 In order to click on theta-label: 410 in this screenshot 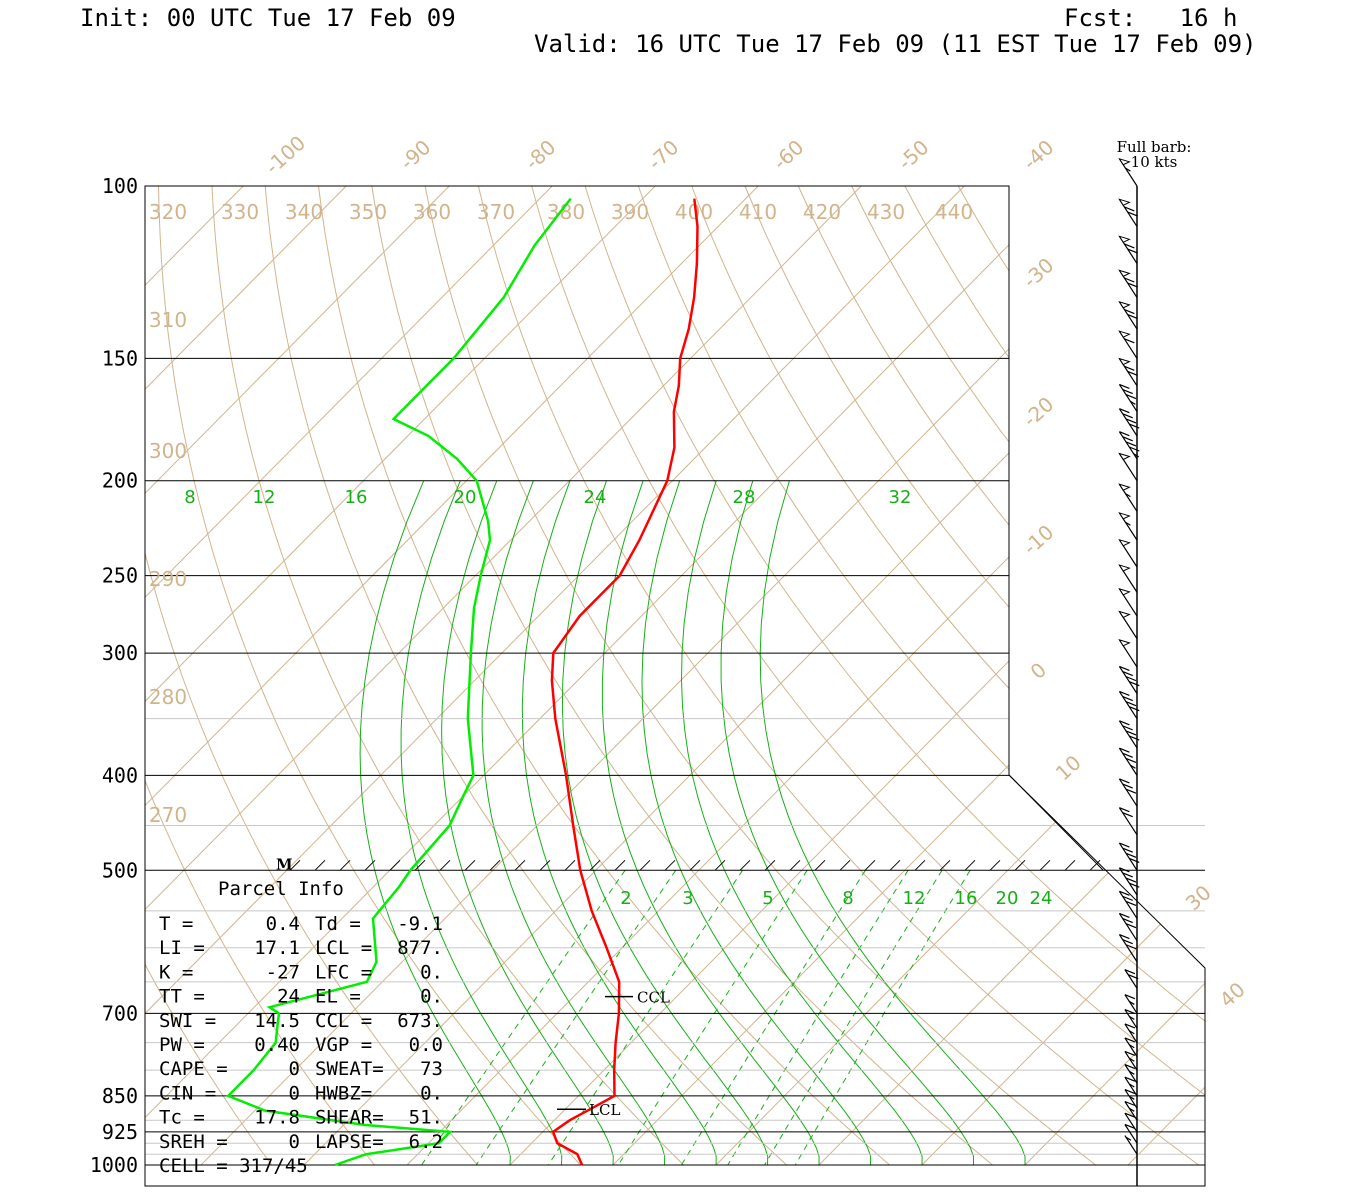, I will do `click(758, 212)`.